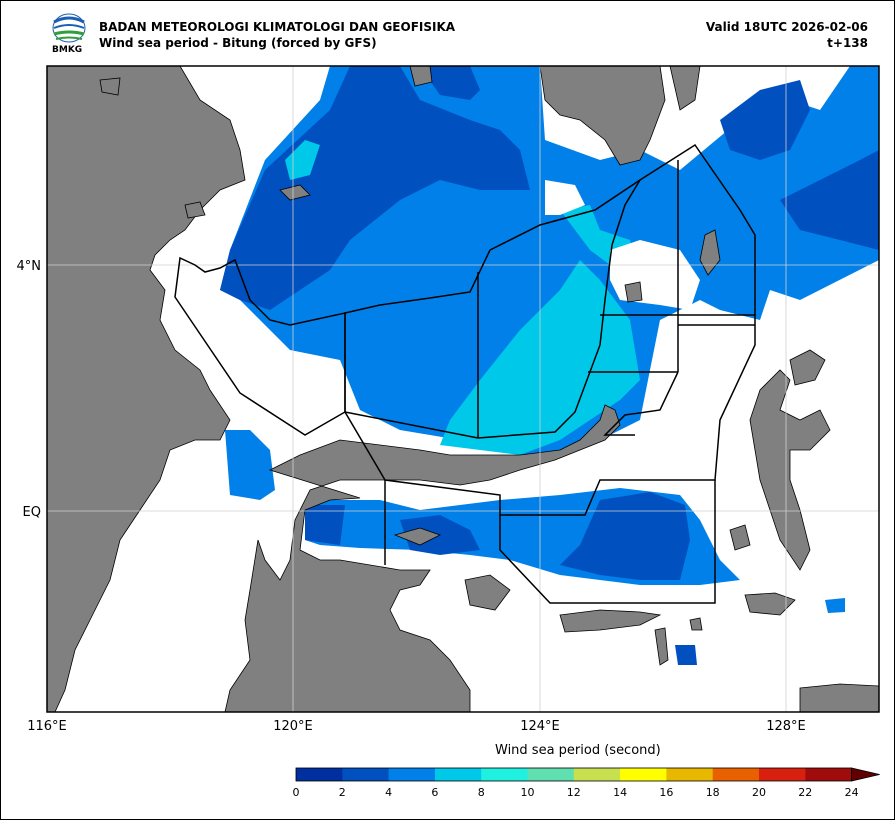 The image size is (895, 820). I want to click on valid-time: Valid 18UTC 2026-02-06 t+138, so click(787, 35).